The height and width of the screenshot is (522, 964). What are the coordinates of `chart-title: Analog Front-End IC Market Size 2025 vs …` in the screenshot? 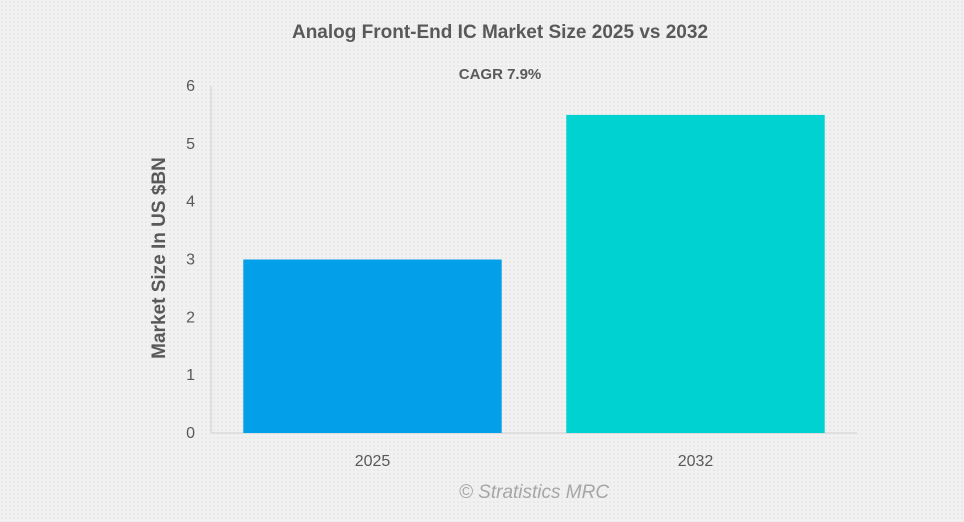 It's located at (500, 32).